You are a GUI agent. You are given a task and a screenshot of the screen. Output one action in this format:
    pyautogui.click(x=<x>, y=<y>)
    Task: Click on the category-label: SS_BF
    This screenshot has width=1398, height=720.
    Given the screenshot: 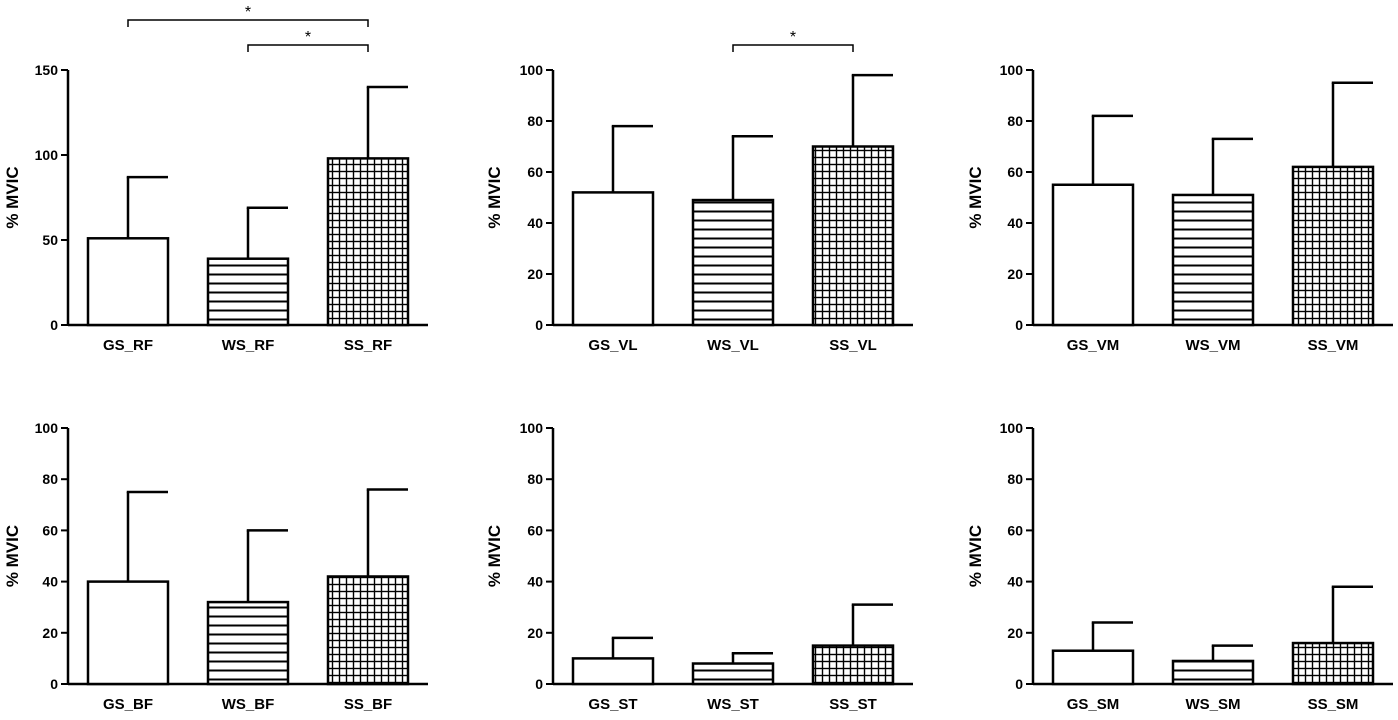 What is the action you would take?
    pyautogui.click(x=368, y=704)
    